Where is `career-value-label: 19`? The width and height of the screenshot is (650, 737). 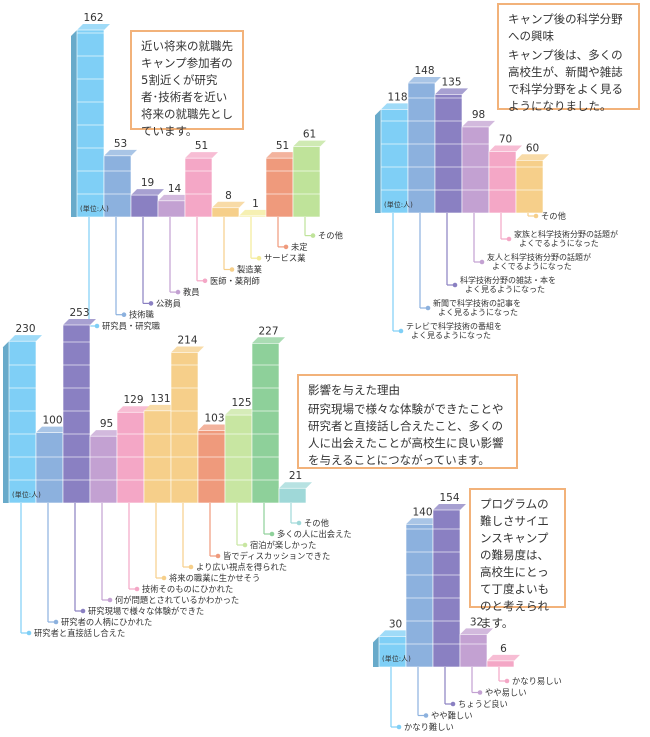
career-value-label: 19 is located at coordinates (147, 183).